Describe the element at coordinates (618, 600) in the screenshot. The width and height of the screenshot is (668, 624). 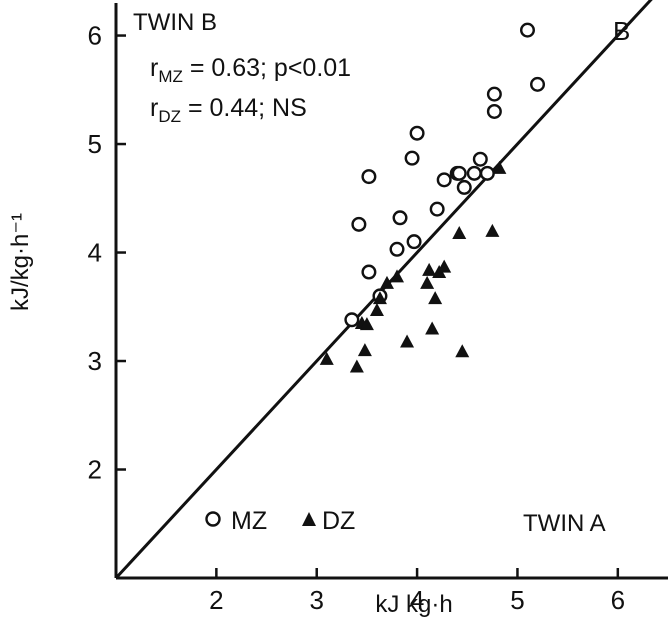
I see `x-tick-label: 6` at that location.